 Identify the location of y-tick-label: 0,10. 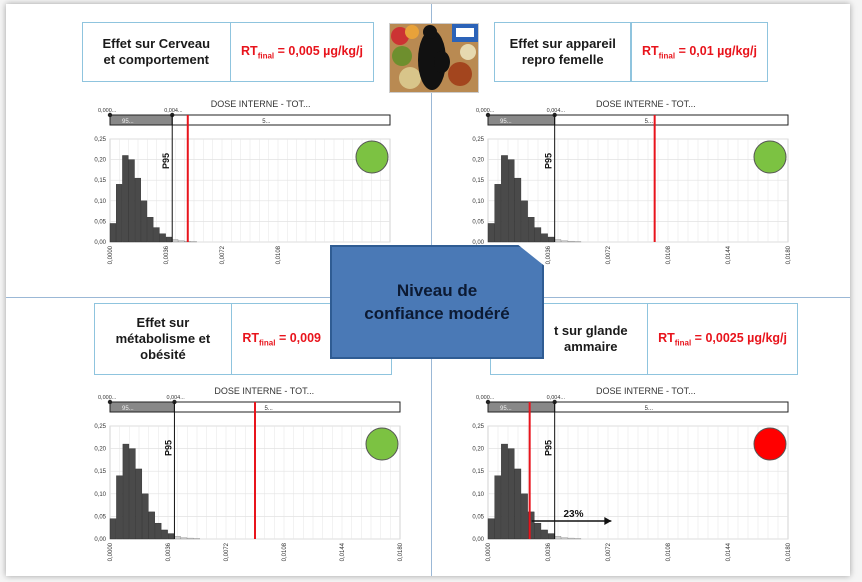
(478, 495).